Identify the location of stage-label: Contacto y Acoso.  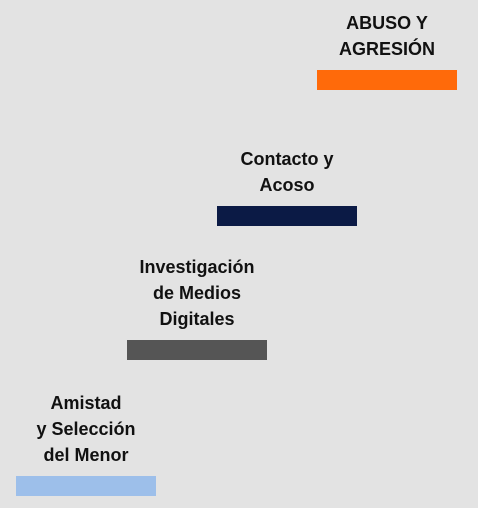
(287, 172).